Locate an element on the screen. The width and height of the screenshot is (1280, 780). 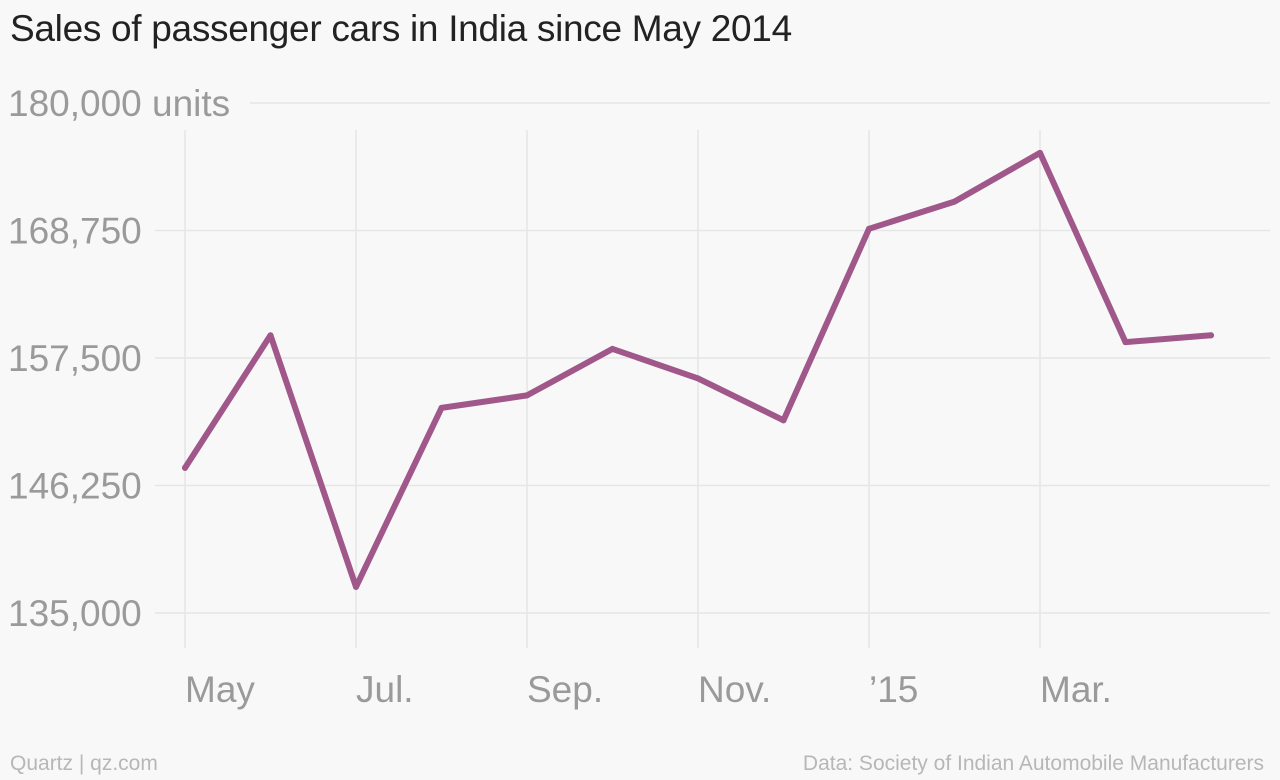
x-tick-label: Mar. is located at coordinates (1076, 689).